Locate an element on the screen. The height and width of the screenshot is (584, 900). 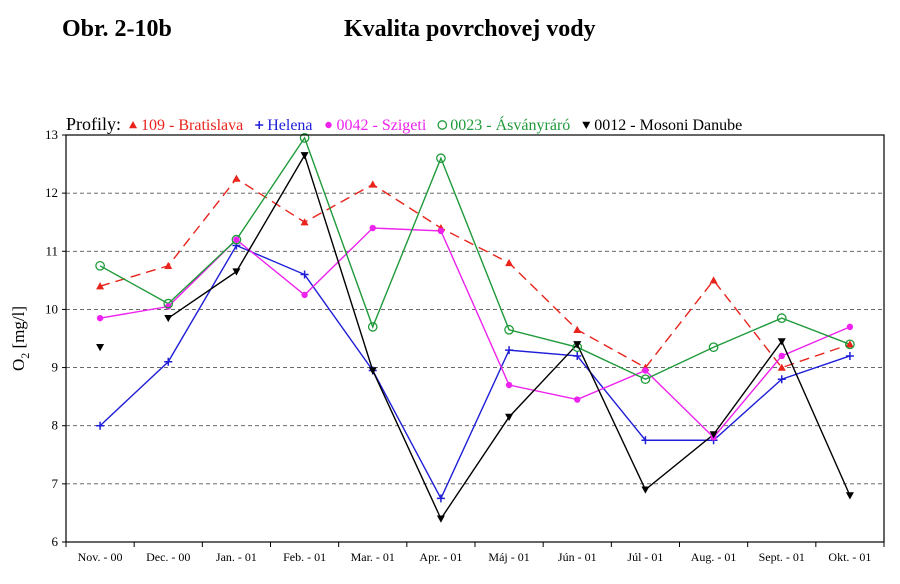
x-tick-label: Jún - 01 is located at coordinates (577, 557).